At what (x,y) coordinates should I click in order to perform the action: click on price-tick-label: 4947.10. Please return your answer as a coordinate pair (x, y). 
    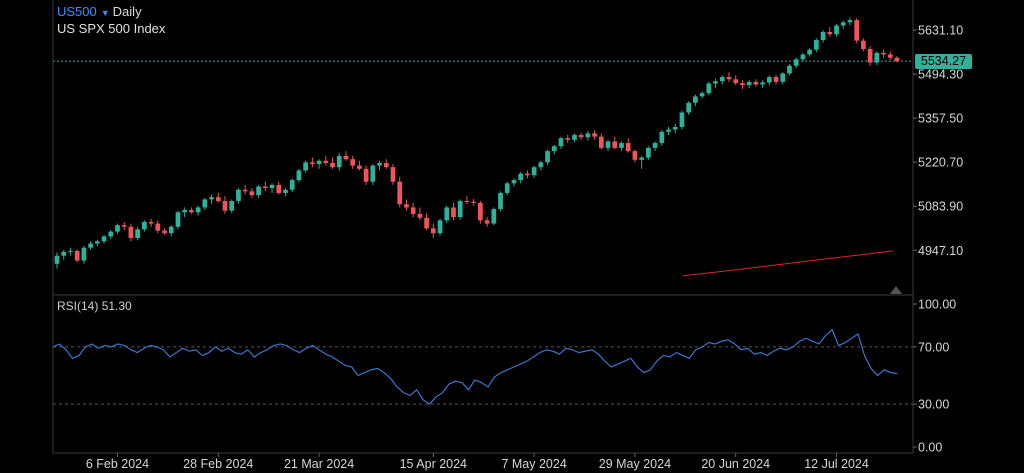
    Looking at the image, I should click on (940, 251).